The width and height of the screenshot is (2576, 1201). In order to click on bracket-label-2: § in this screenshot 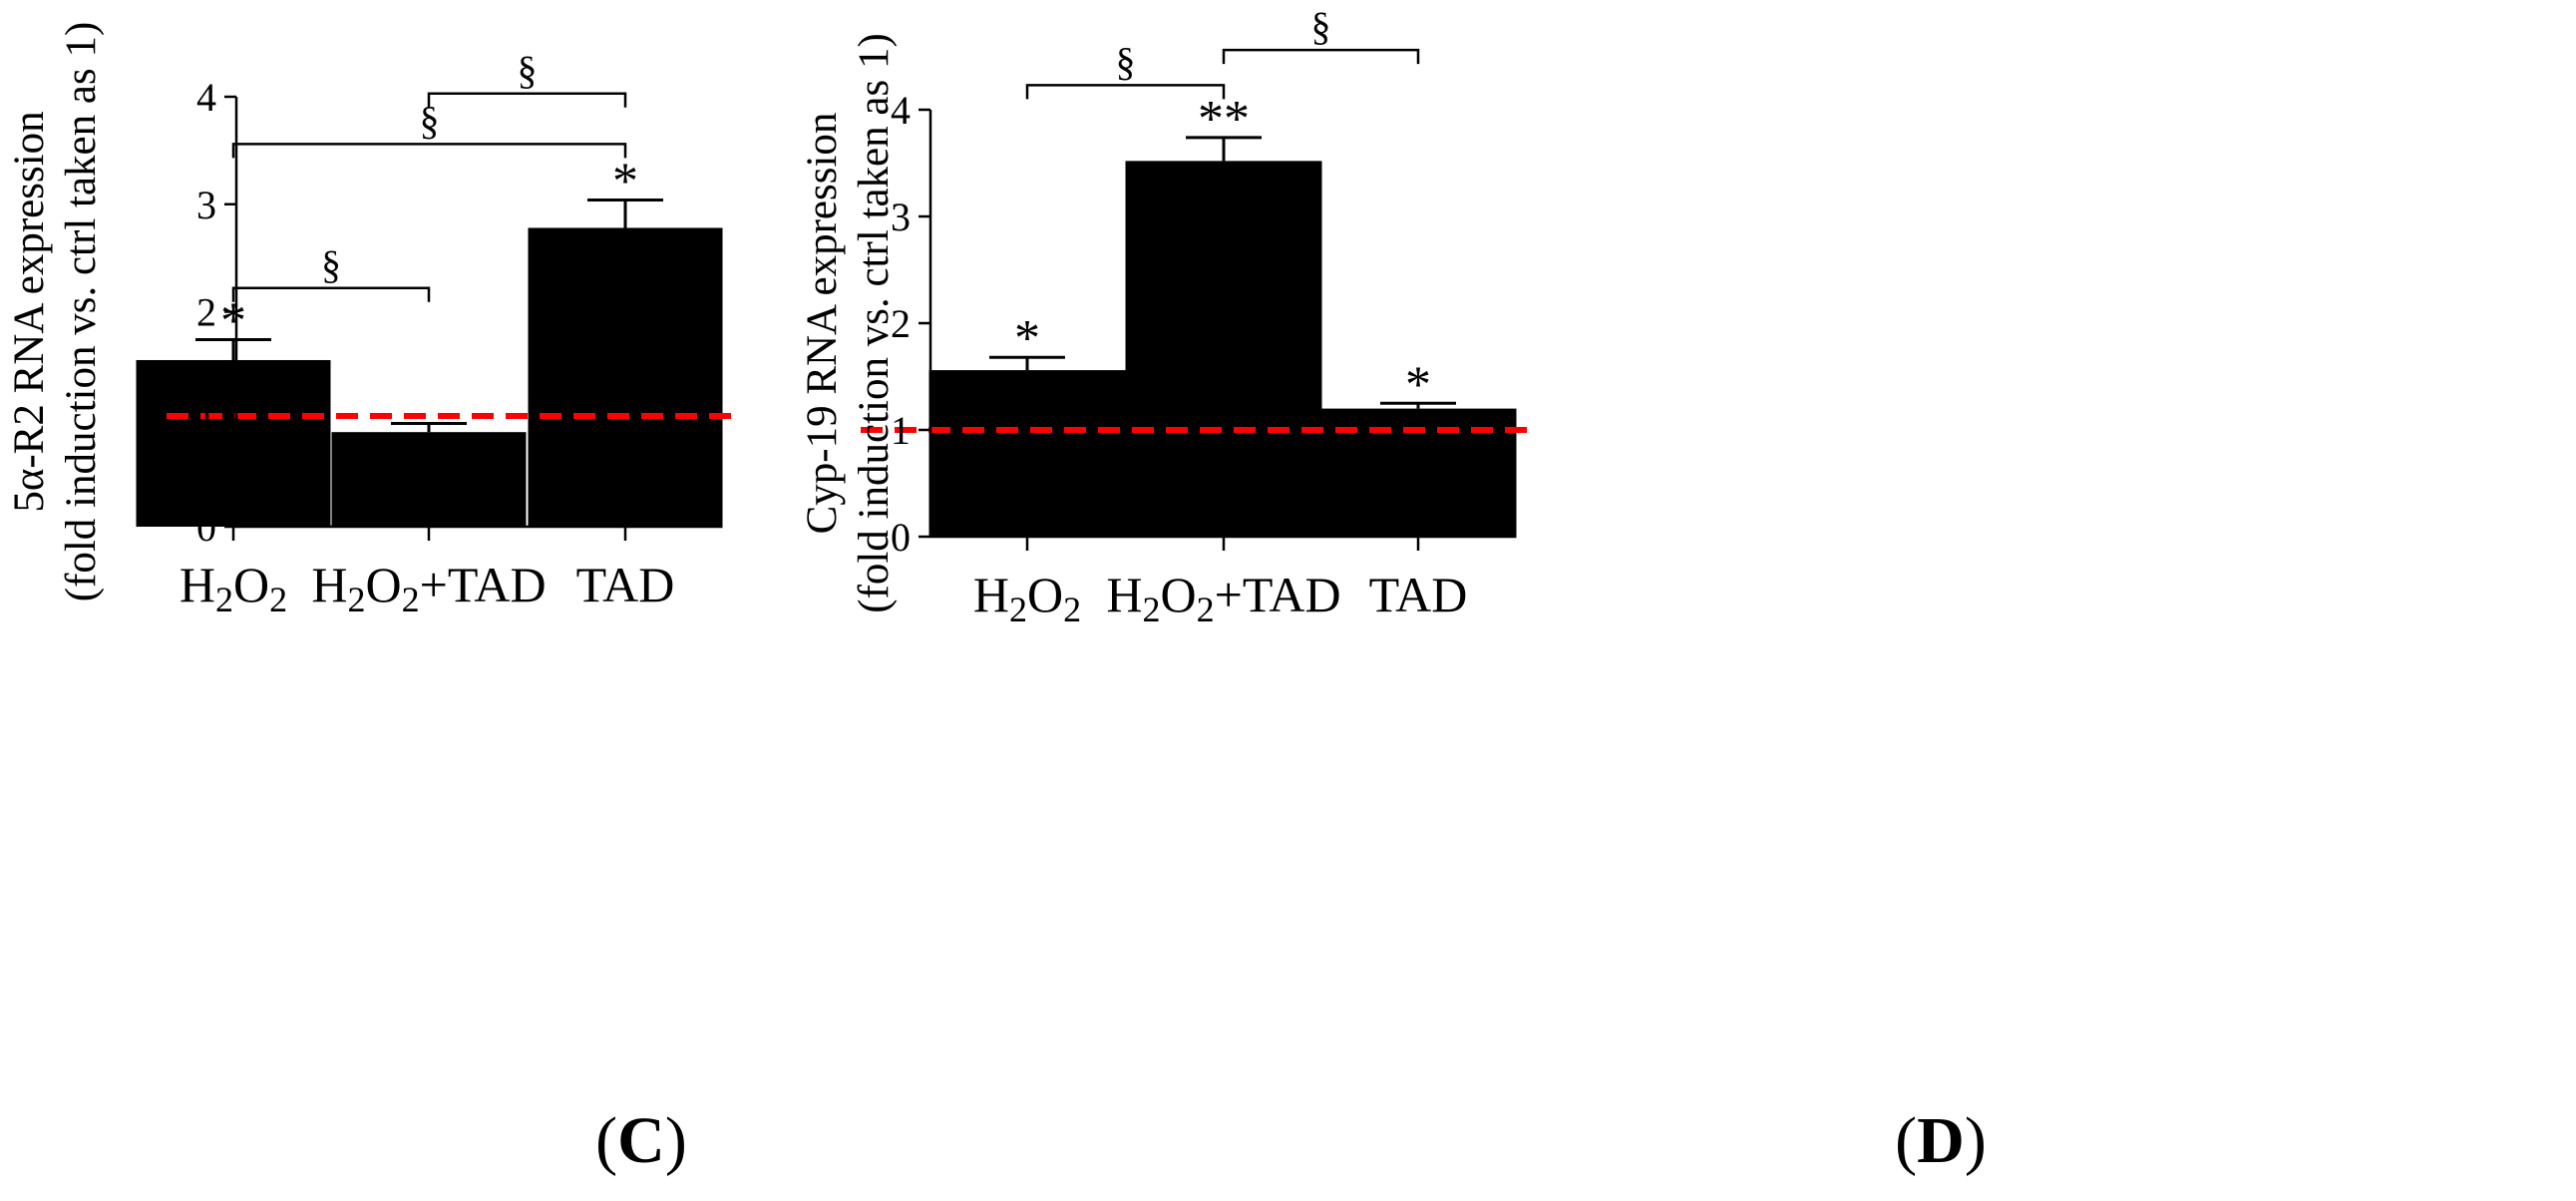, I will do `click(528, 70)`.